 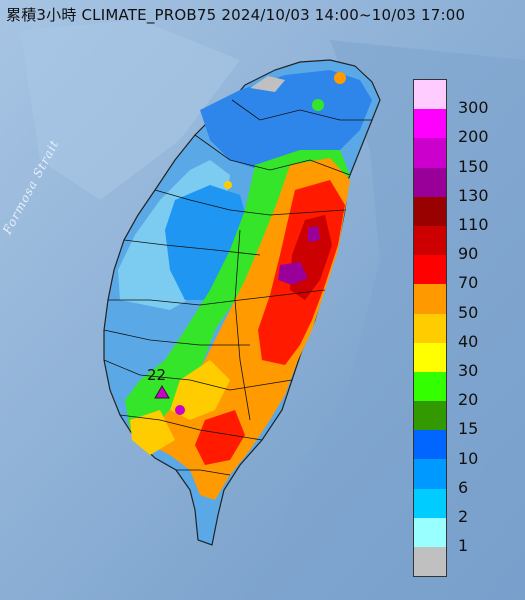 I want to click on legend-label: 90, so click(x=468, y=254).